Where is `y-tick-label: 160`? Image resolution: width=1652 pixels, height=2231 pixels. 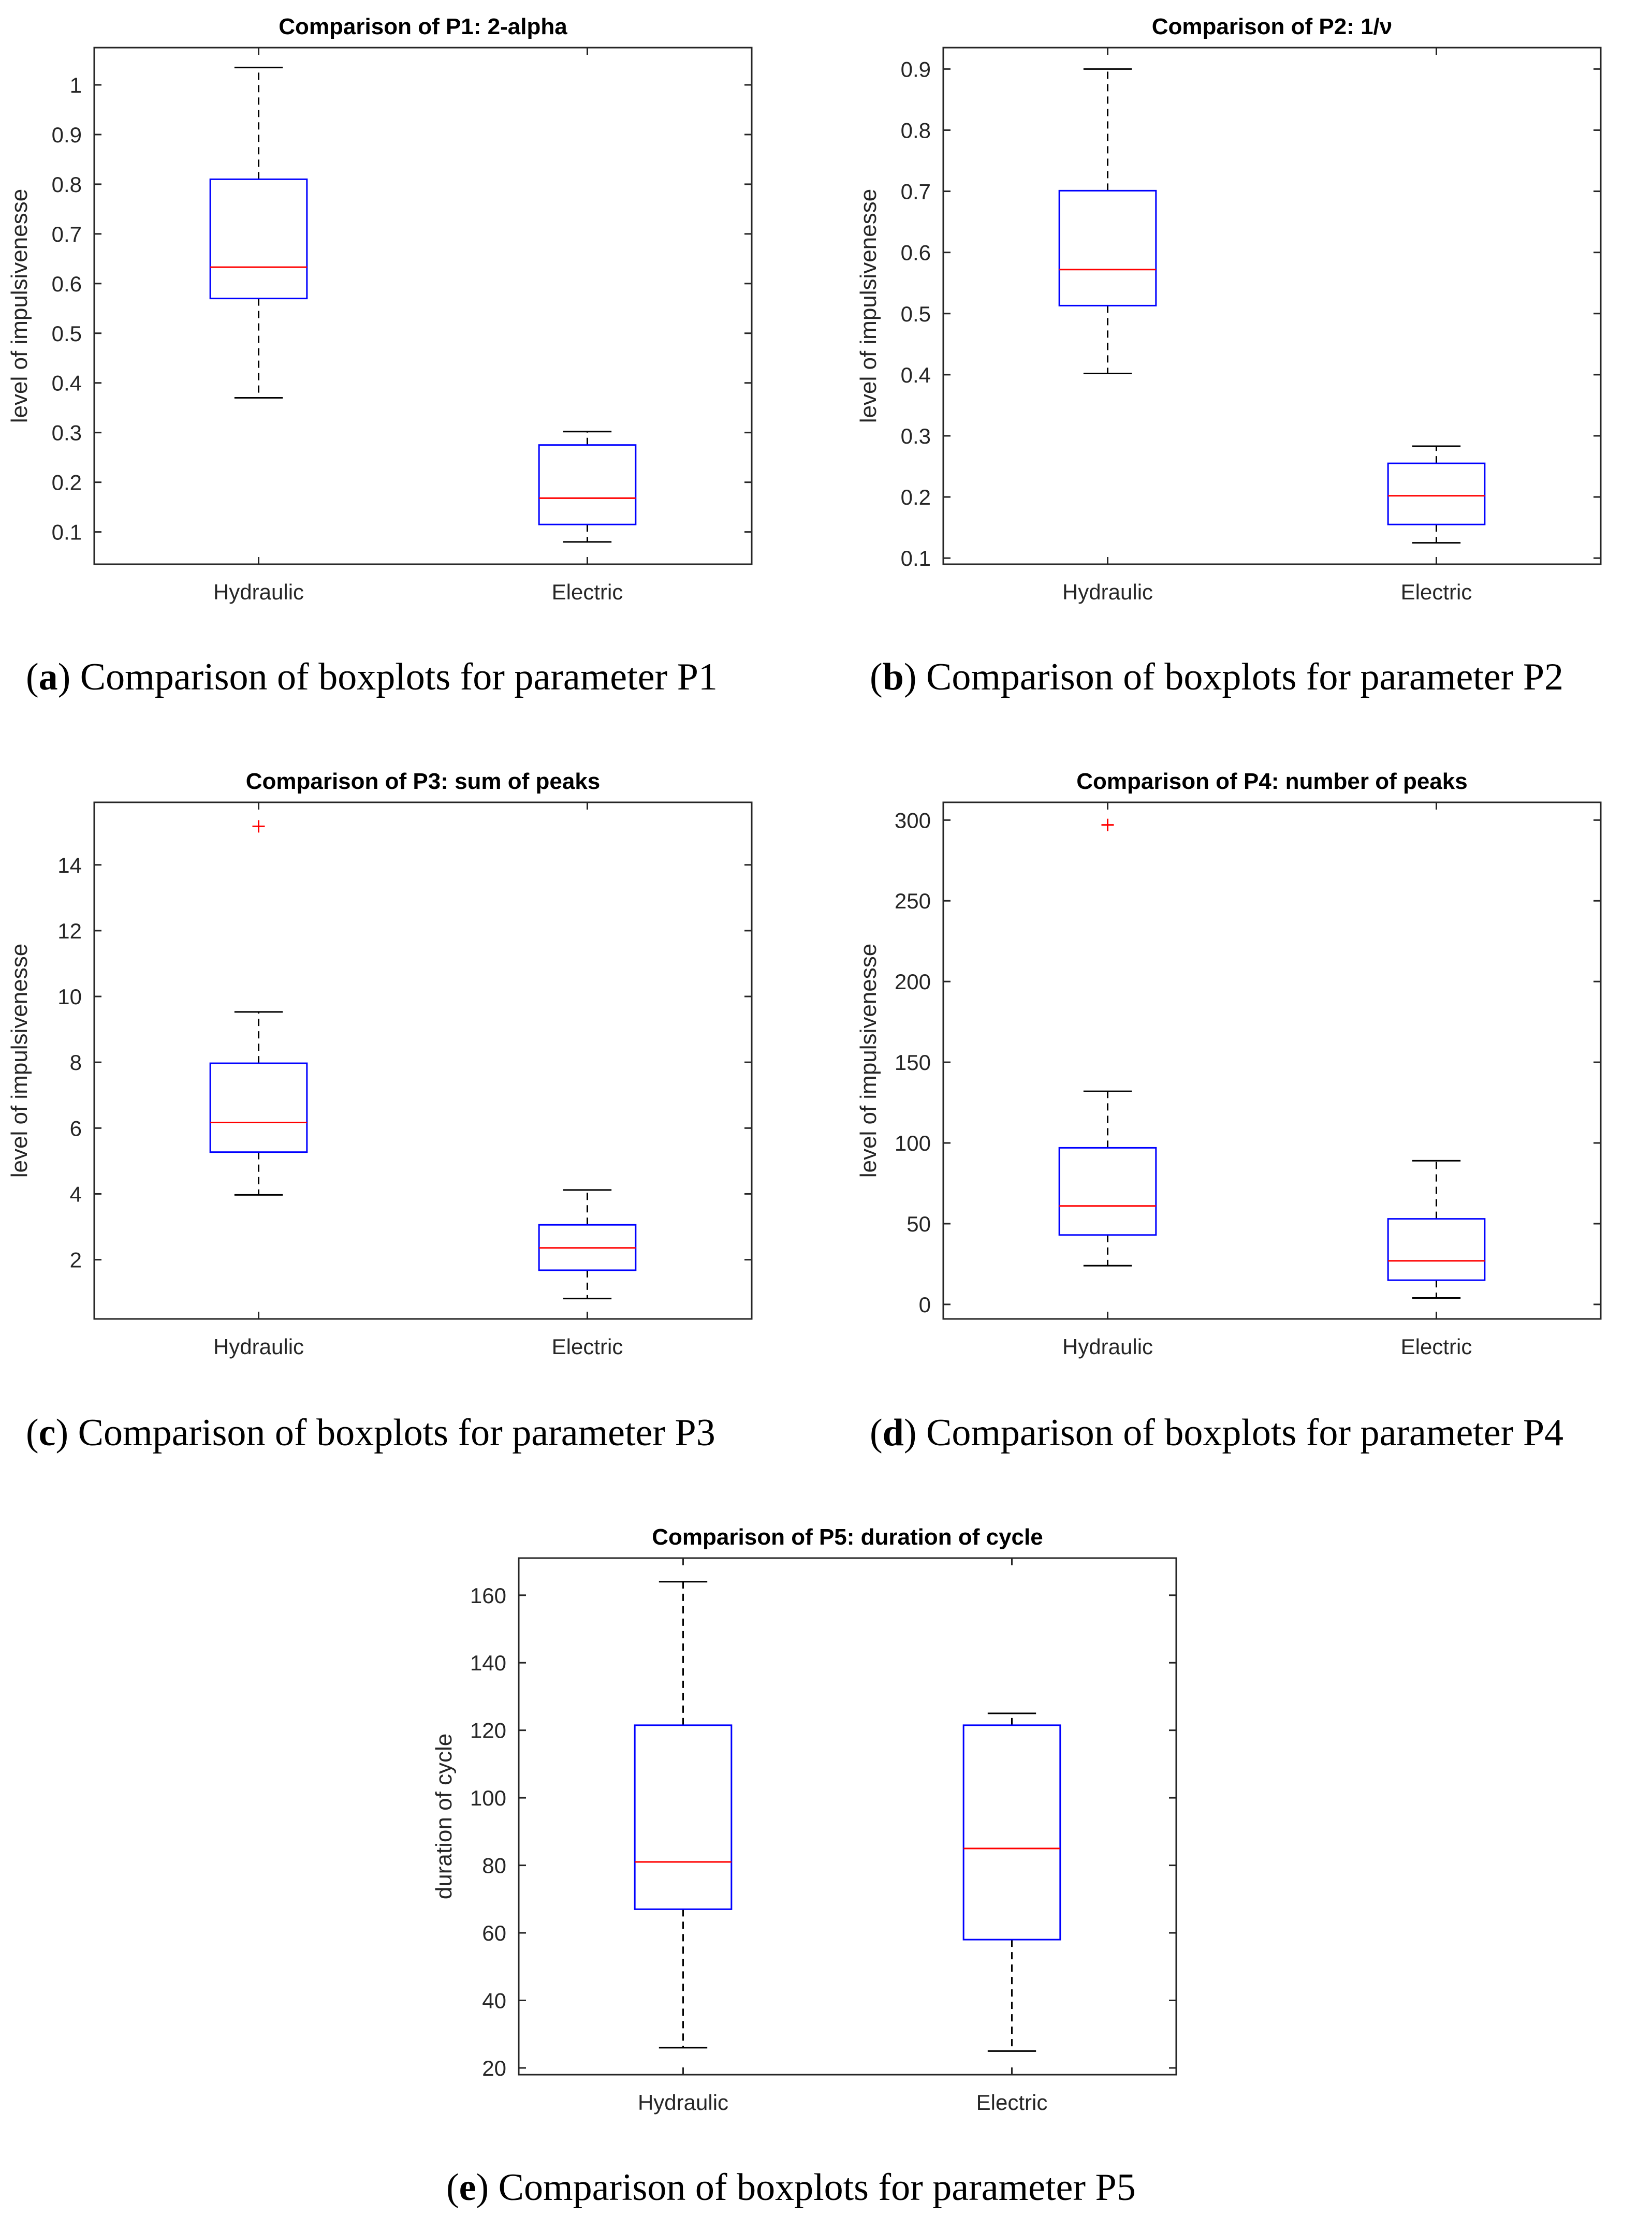 y-tick-label: 160 is located at coordinates (488, 1596).